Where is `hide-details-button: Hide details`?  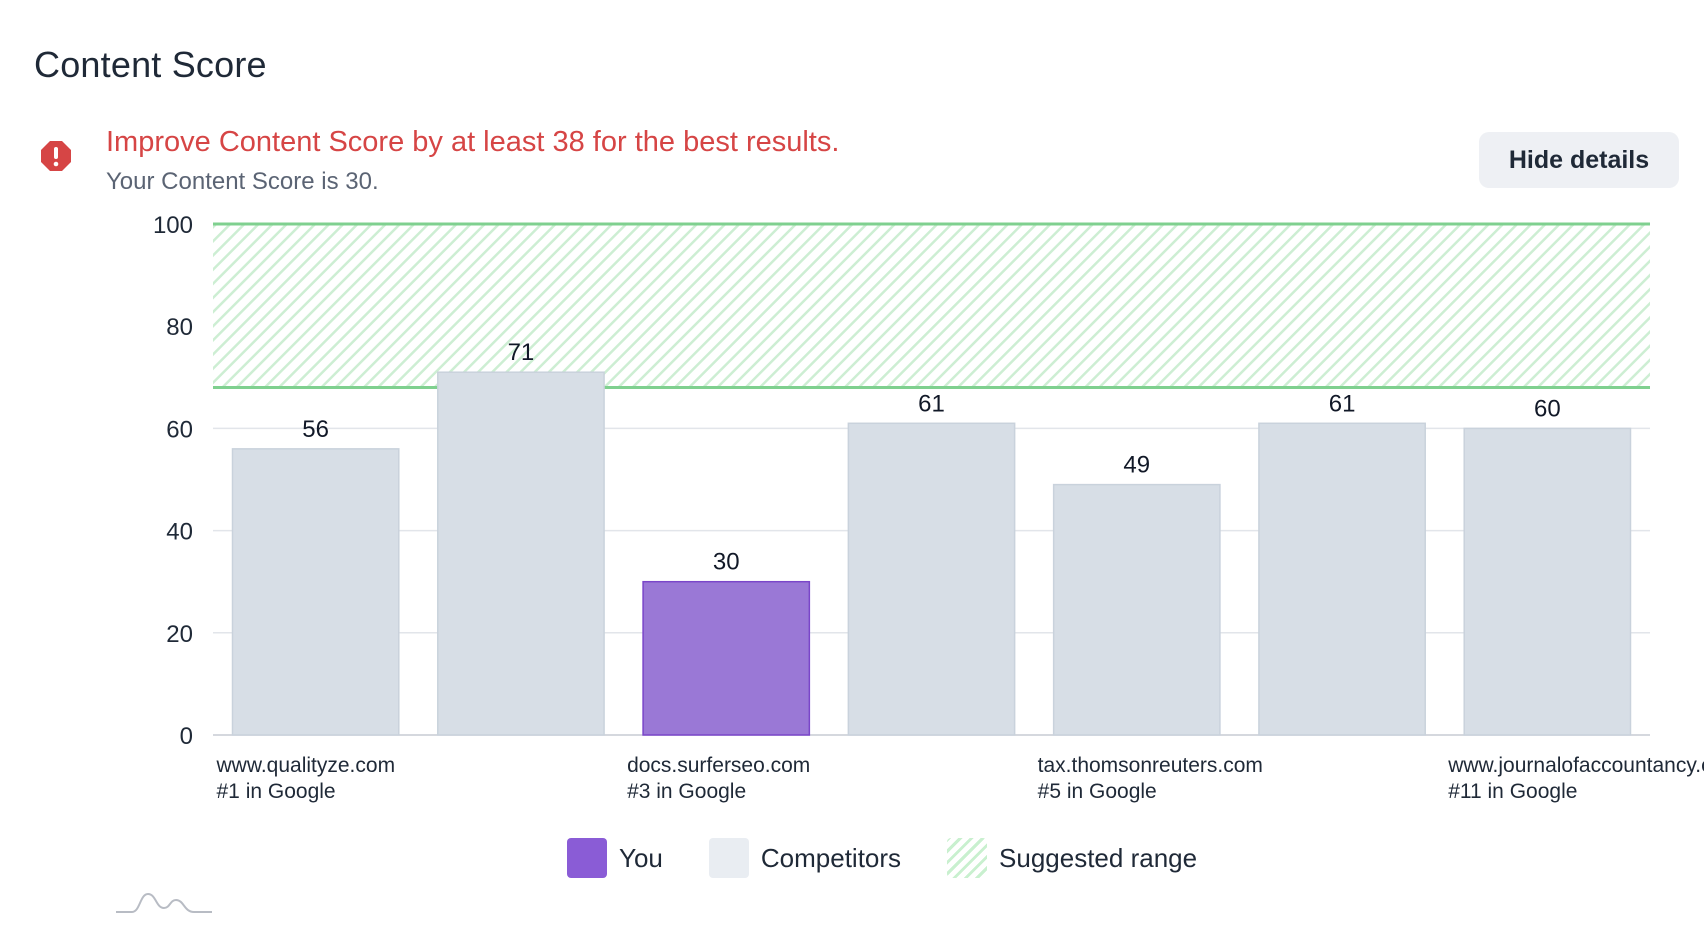 hide-details-button: Hide details is located at coordinates (1579, 160).